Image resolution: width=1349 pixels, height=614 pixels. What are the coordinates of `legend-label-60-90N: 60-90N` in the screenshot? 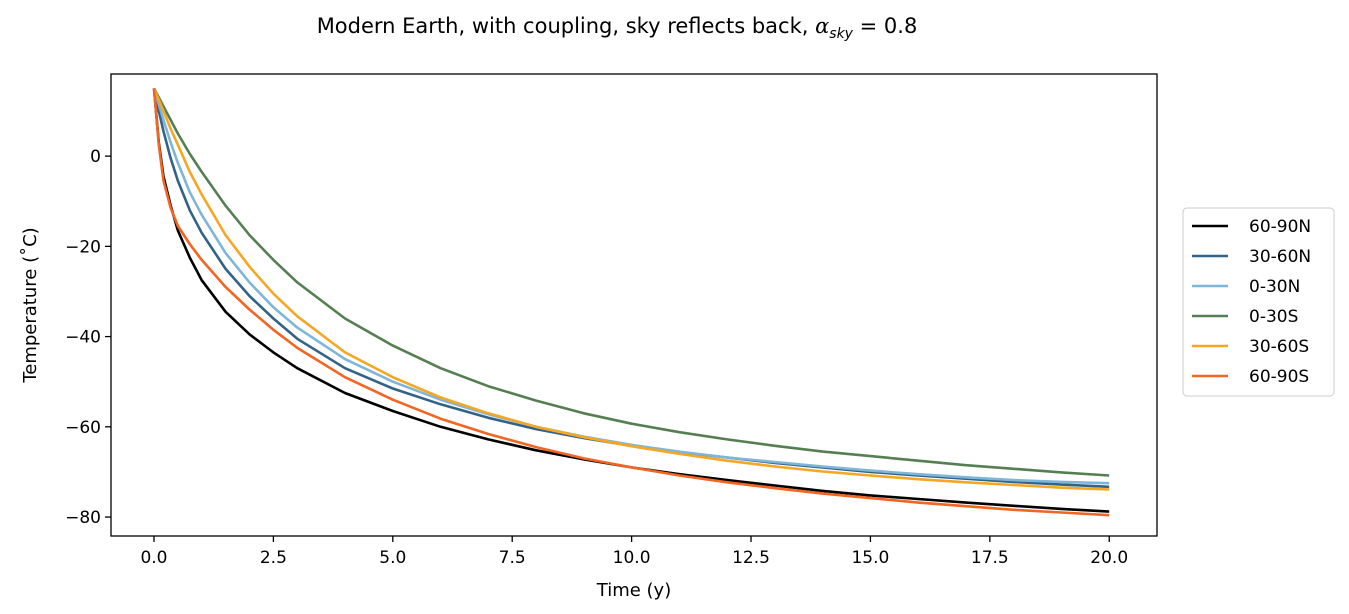 It's located at (1280, 227).